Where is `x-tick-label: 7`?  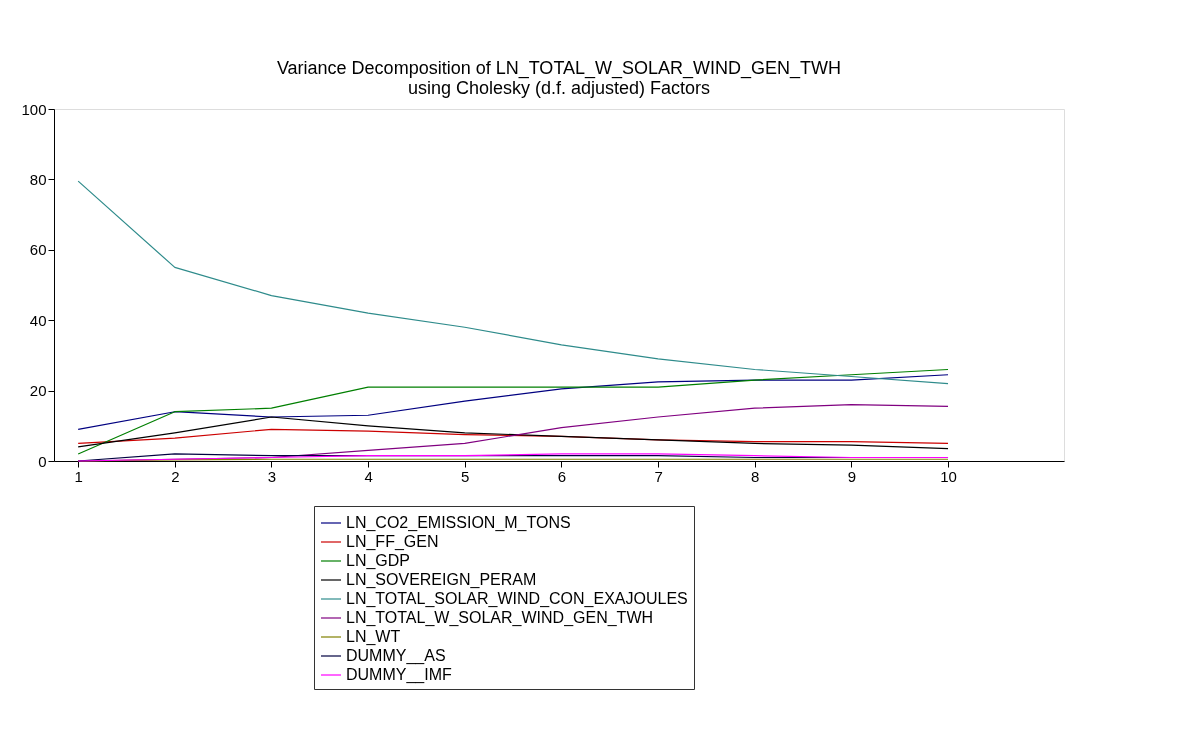 x-tick-label: 7 is located at coordinates (658, 476).